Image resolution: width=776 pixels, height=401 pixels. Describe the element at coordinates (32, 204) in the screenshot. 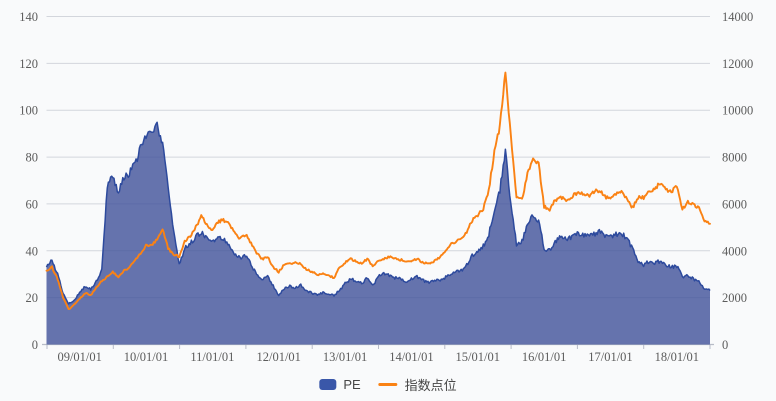

I see `y-axis-tick-label-left: 60` at that location.